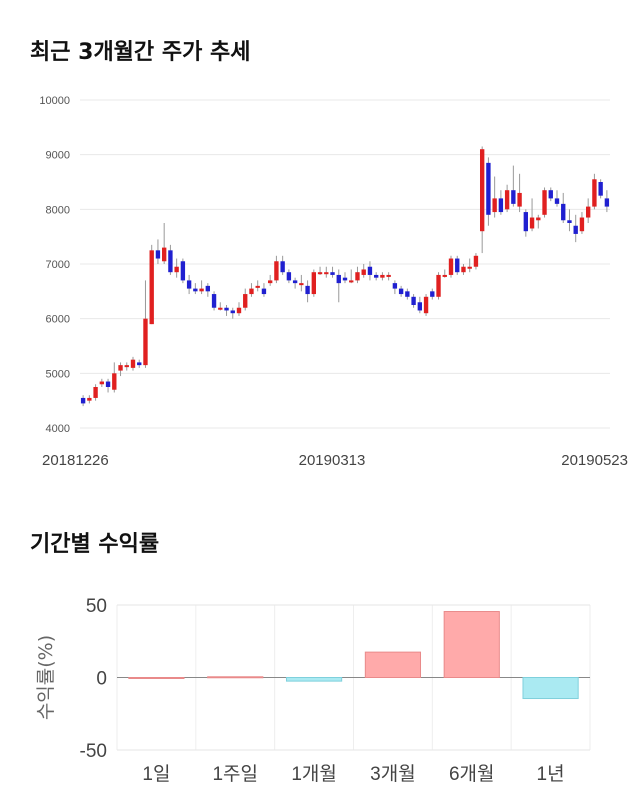 Image resolution: width=640 pixels, height=810 pixels. Describe the element at coordinates (393, 774) in the screenshot. I see `x-tick-label: 3개월` at that location.